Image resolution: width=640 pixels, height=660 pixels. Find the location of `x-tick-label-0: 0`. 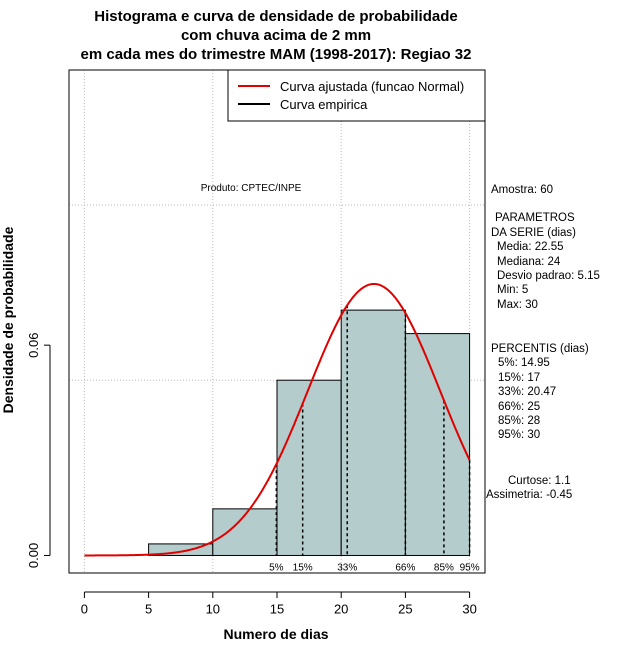

x-tick-label-0: 0 is located at coordinates (84, 609).